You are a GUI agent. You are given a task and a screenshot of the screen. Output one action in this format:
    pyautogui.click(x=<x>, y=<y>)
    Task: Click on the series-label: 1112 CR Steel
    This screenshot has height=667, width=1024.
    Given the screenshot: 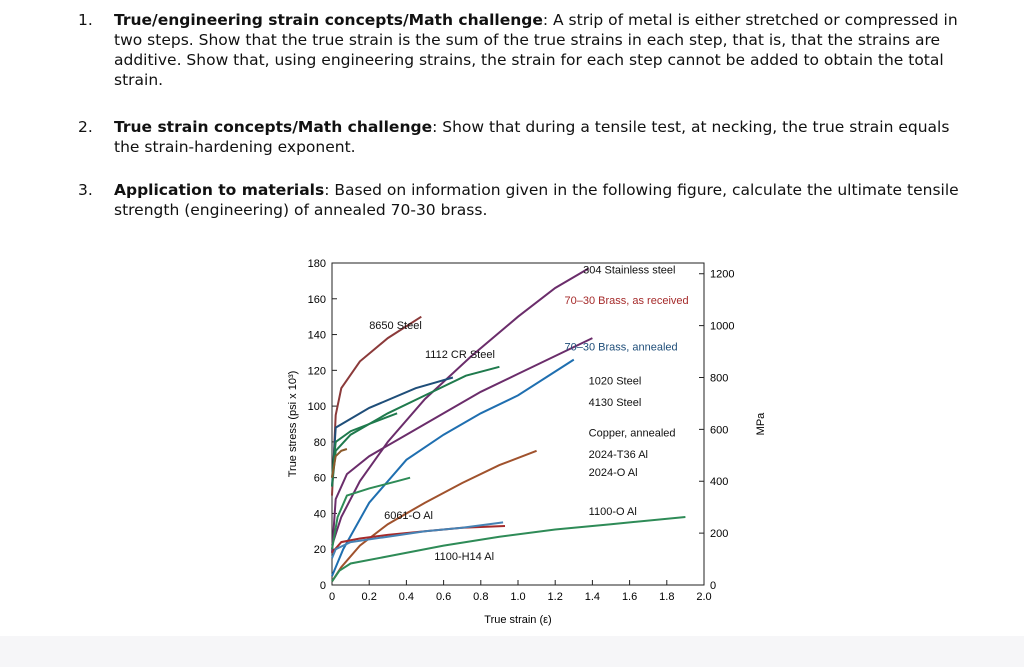 What is the action you would take?
    pyautogui.click(x=460, y=355)
    